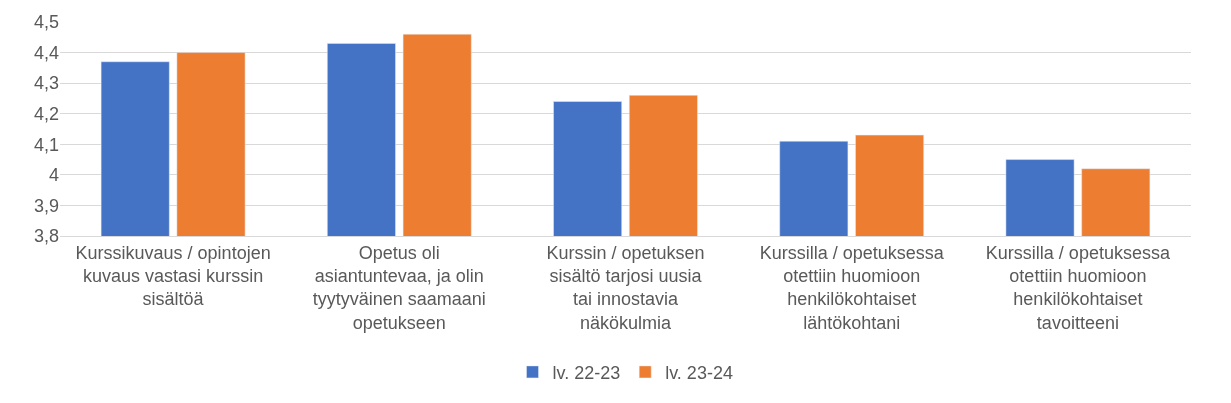 The image size is (1231, 403). What do you see at coordinates (399, 287) in the screenshot?
I see `x-tick-label: Opetus oli asiantuntevaa, ja olin tyytyväinen saamaani opetukseen` at bounding box center [399, 287].